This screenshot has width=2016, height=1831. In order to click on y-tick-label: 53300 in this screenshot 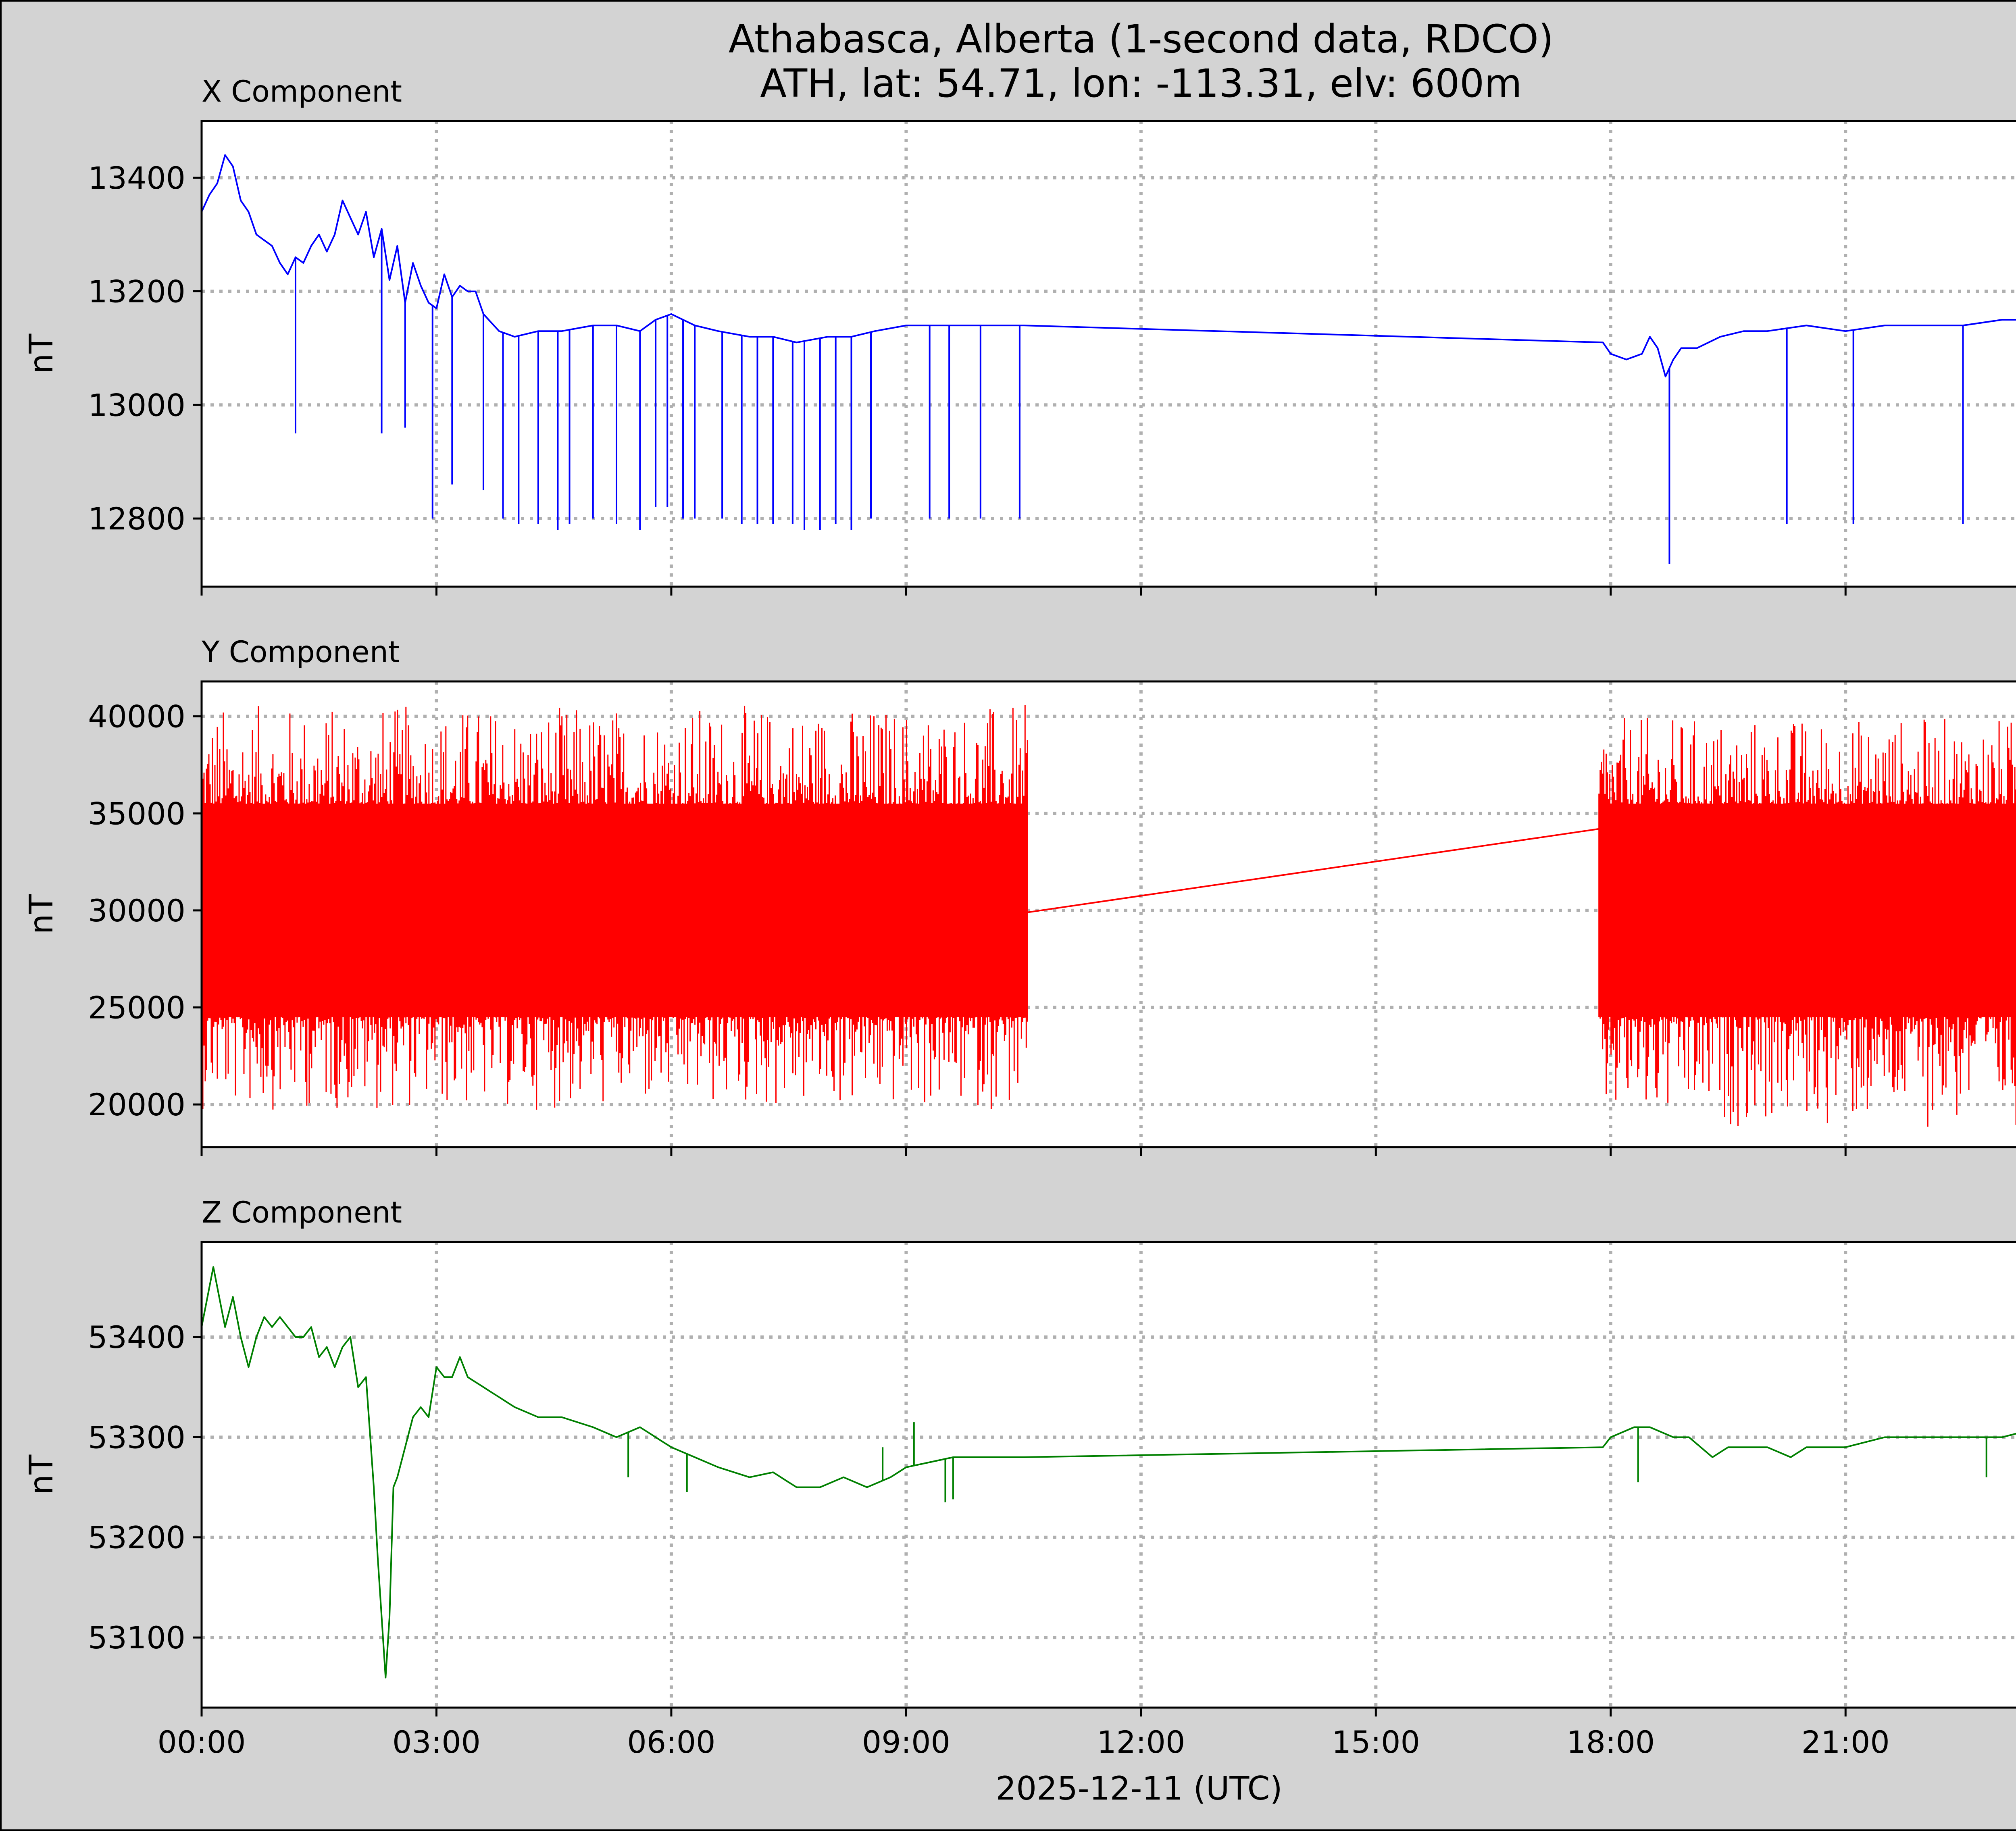, I will do `click(136, 1437)`.